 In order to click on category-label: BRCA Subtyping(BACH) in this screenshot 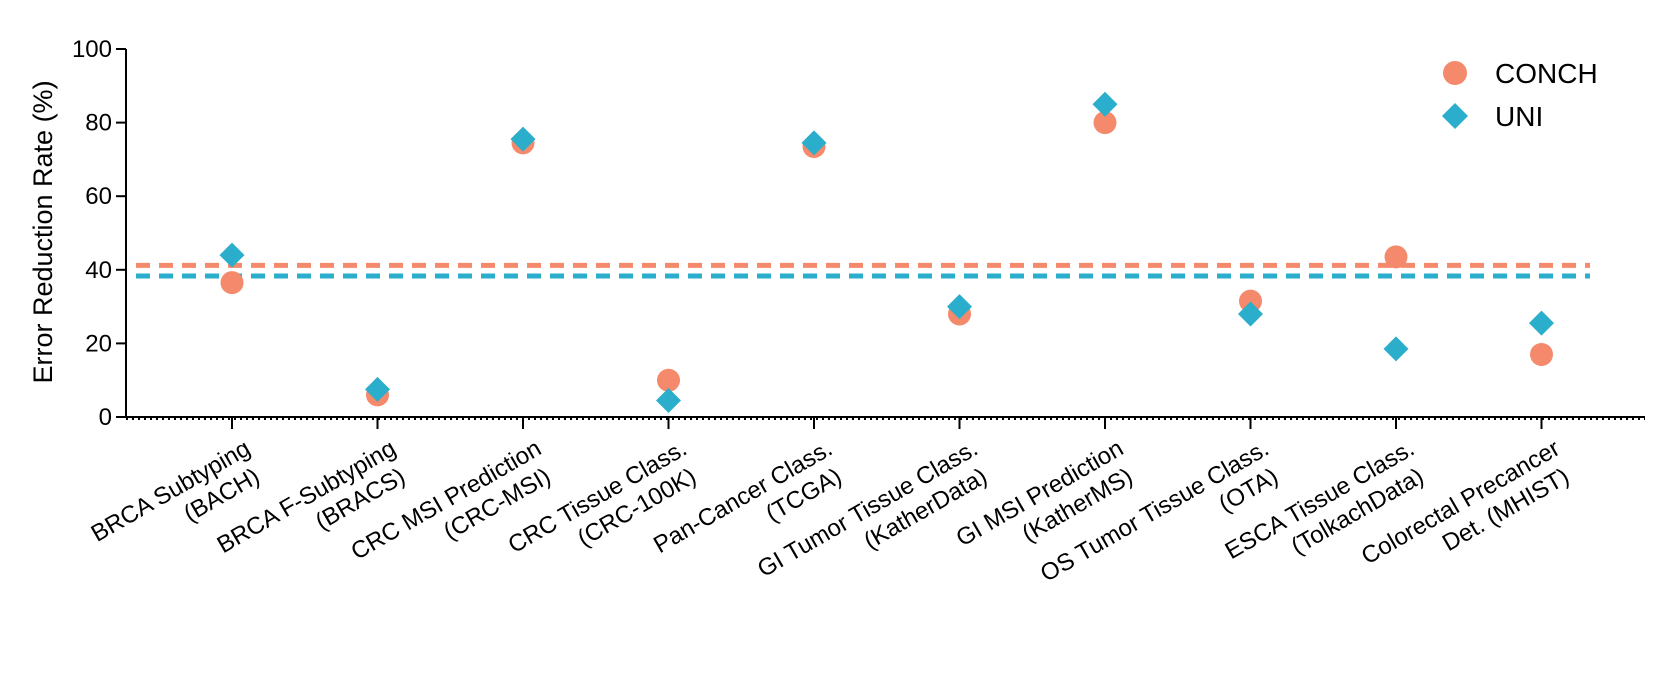, I will do `click(178, 504)`.